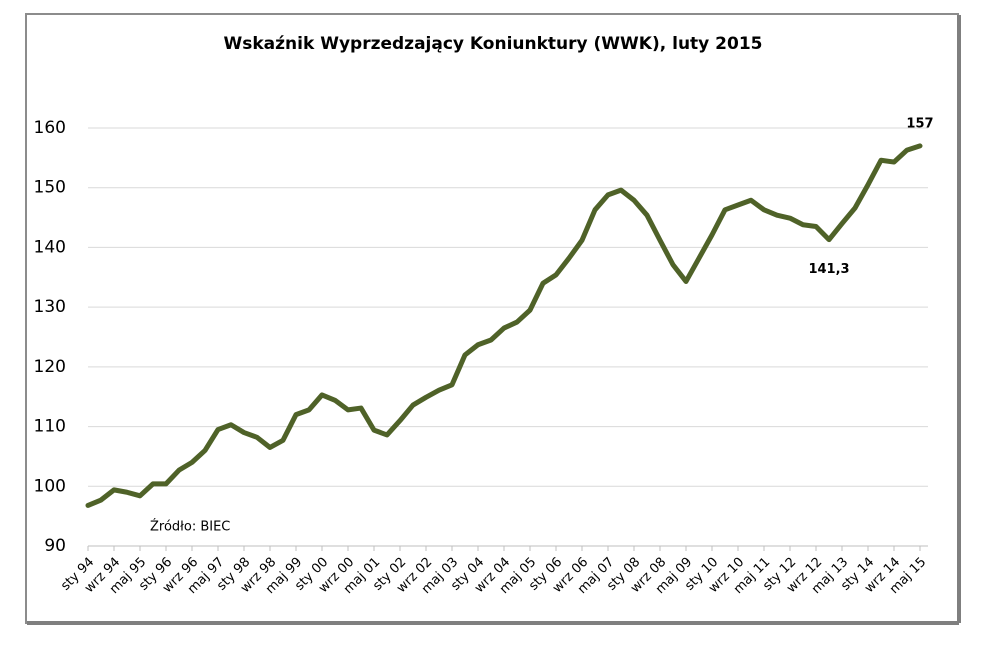 This screenshot has width=992, height=650. Describe the element at coordinates (50, 128) in the screenshot. I see `y-tick-label: 160` at that location.